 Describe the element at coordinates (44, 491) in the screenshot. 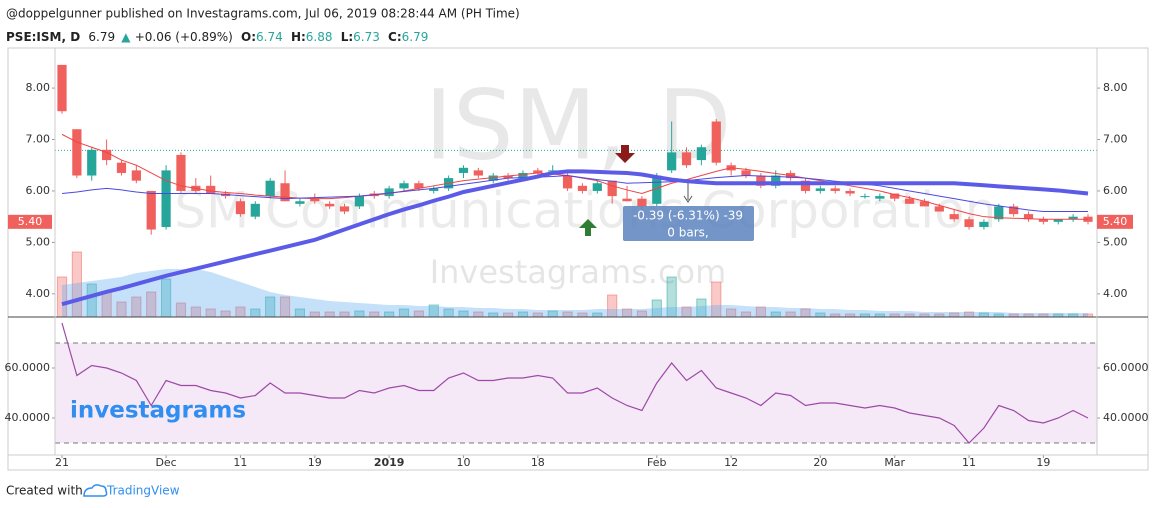

I see `footer-created: Created with` at that location.